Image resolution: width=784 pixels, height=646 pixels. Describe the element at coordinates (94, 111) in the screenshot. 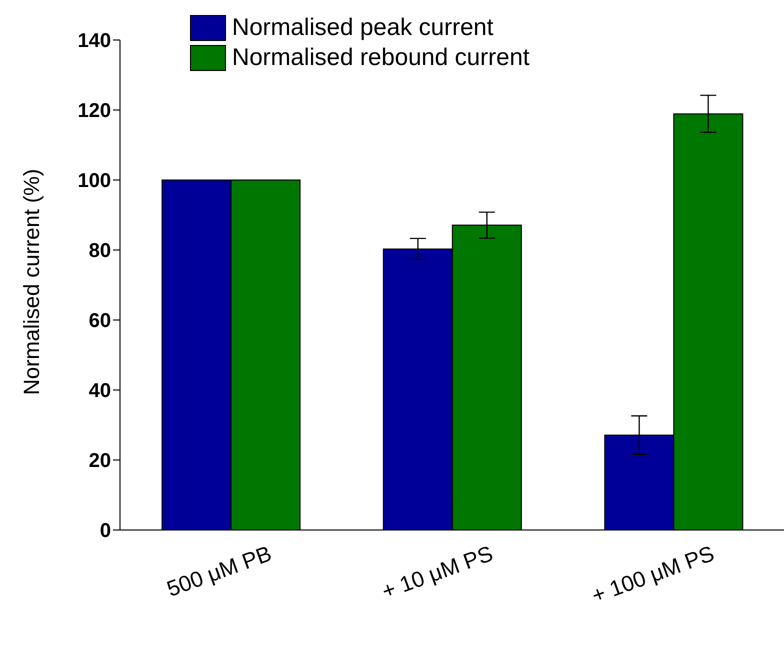

I see `y-tick-label: 120` at that location.